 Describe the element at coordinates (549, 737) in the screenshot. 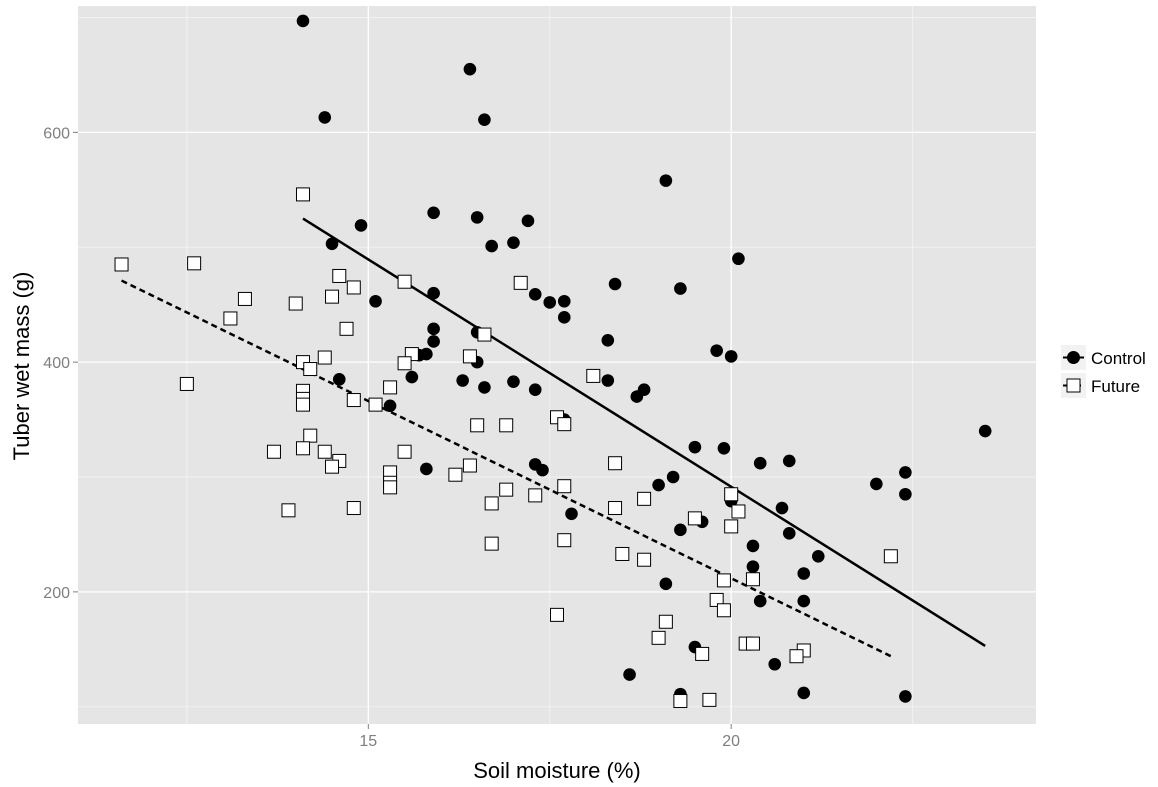

I see `x-axis-ticks: 15 20` at that location.